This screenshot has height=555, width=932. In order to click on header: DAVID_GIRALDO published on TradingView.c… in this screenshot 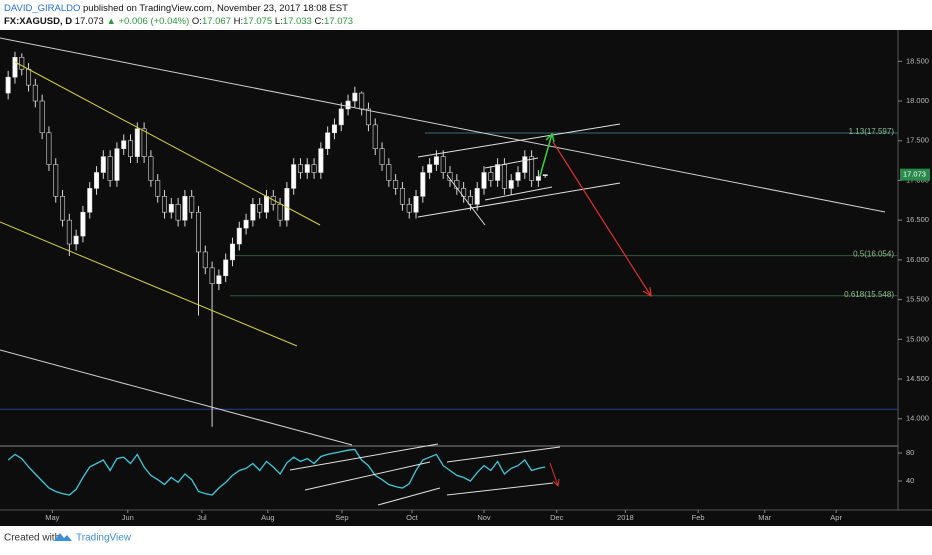, I will do `click(178, 15)`.